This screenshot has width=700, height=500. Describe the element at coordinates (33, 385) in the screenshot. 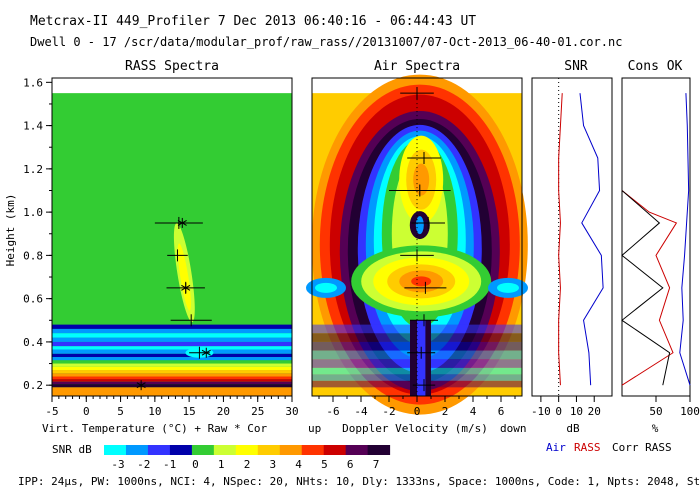

I see `y-tick-label: 0.2` at that location.